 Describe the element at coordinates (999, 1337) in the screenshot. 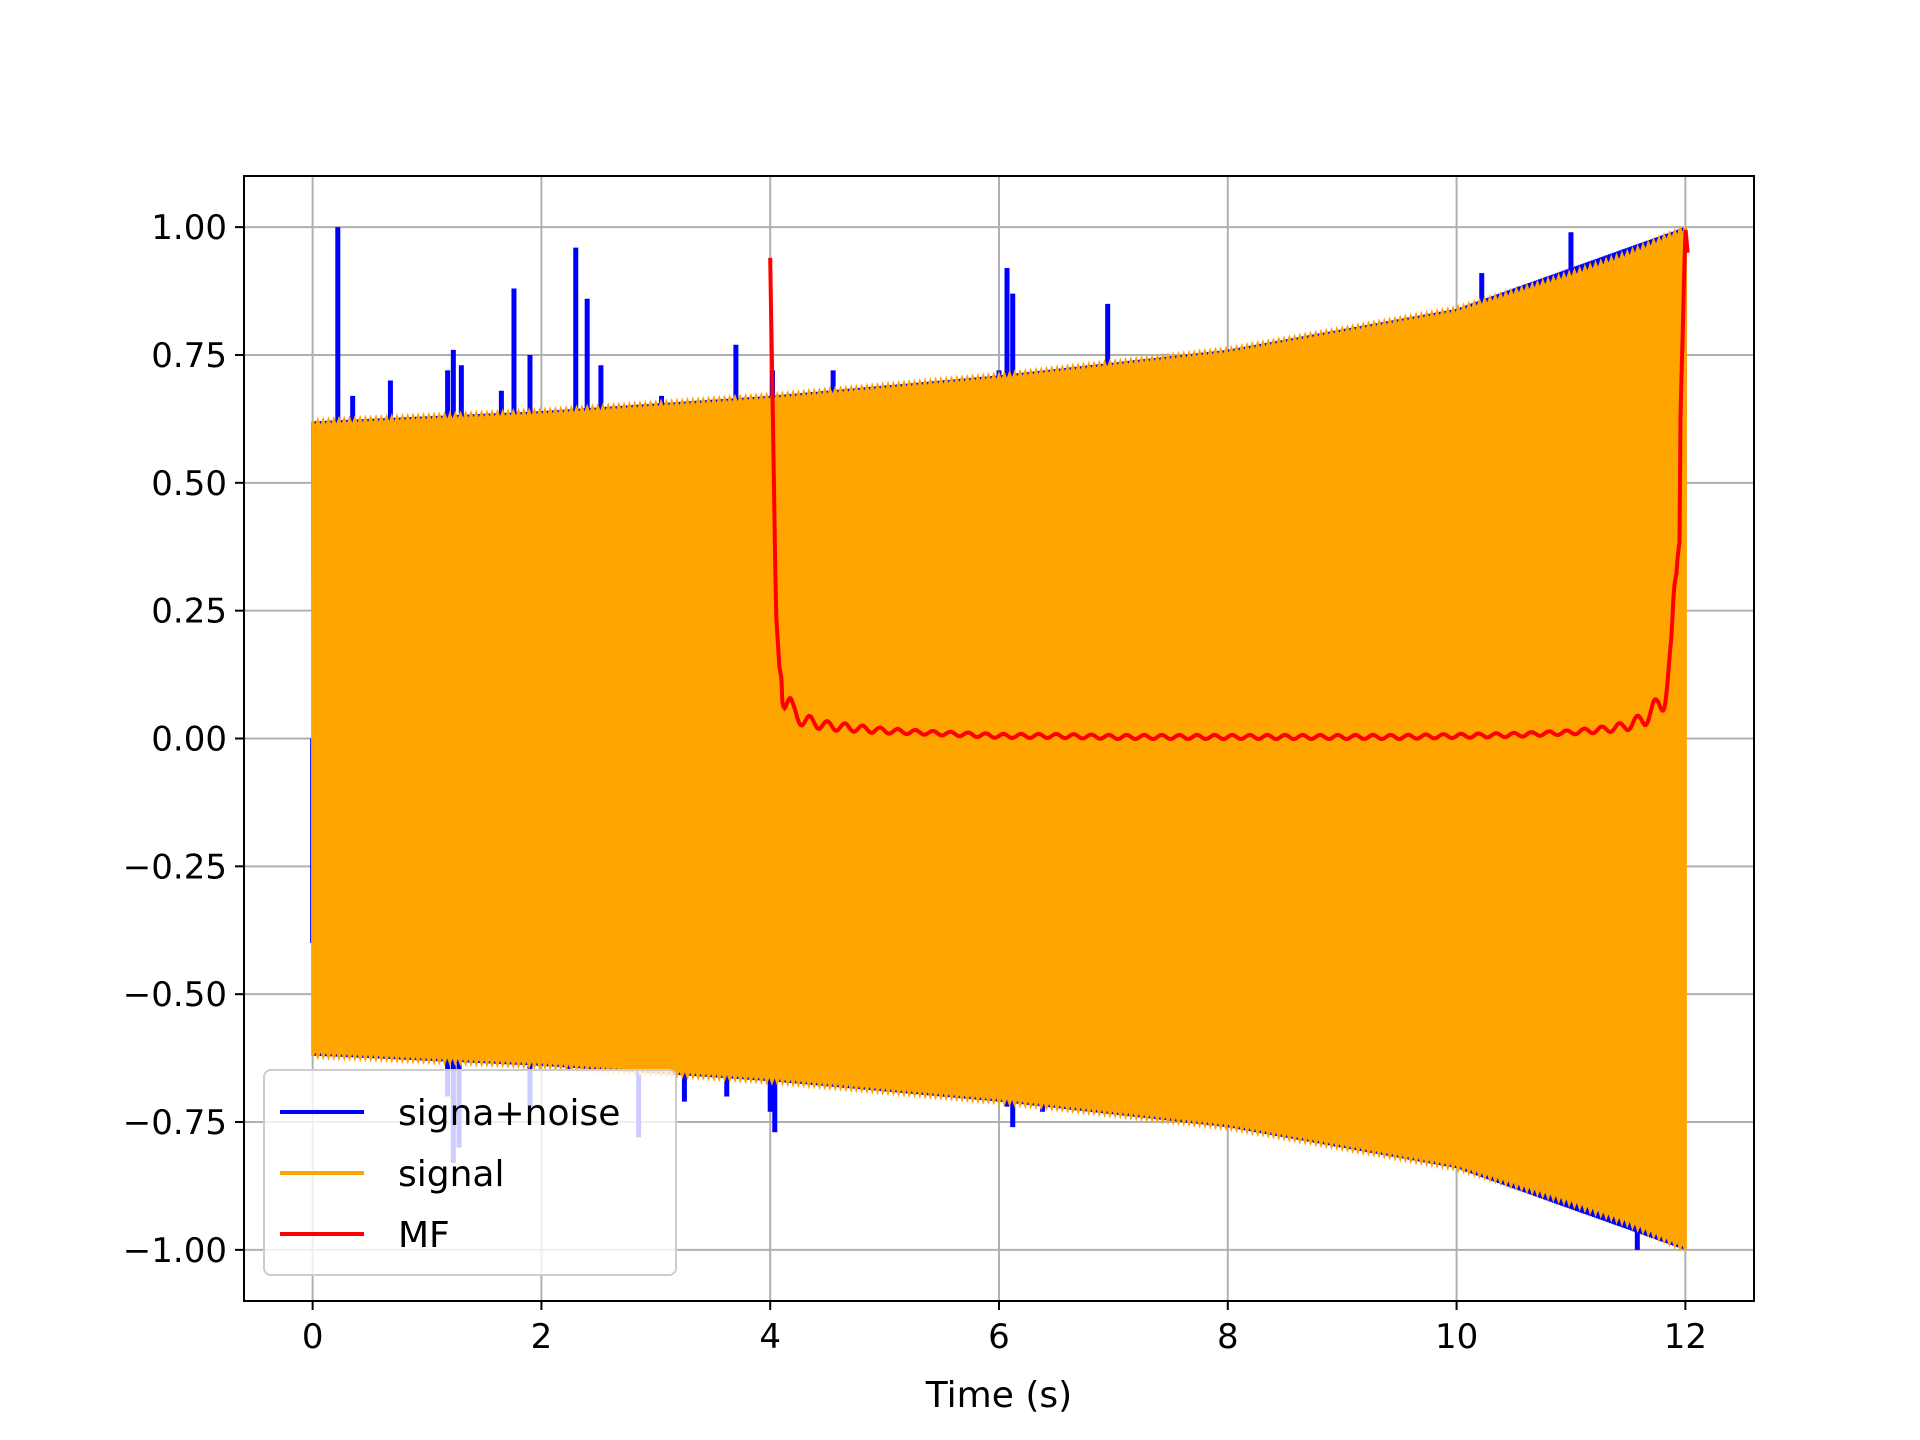

I see `x-tick-label: 6` at that location.